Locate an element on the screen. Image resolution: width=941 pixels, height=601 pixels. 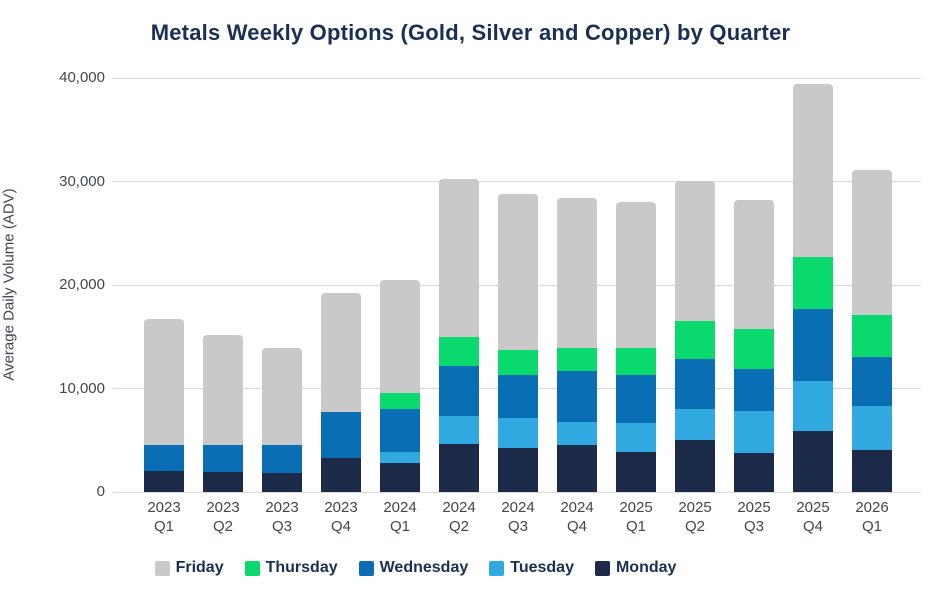
bar-2023-q2 is located at coordinates (223, 413).